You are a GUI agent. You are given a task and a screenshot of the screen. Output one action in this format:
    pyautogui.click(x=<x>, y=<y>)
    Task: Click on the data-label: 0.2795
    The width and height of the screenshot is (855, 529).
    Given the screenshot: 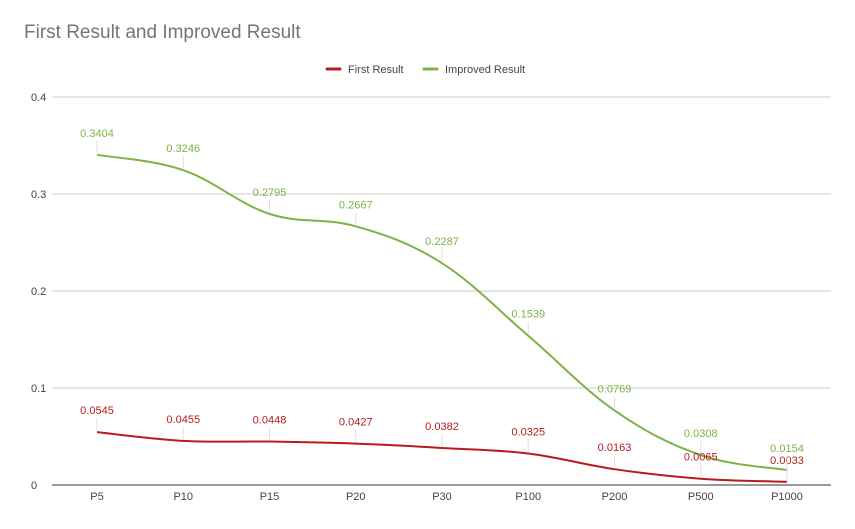 What is the action you would take?
    pyautogui.click(x=270, y=193)
    